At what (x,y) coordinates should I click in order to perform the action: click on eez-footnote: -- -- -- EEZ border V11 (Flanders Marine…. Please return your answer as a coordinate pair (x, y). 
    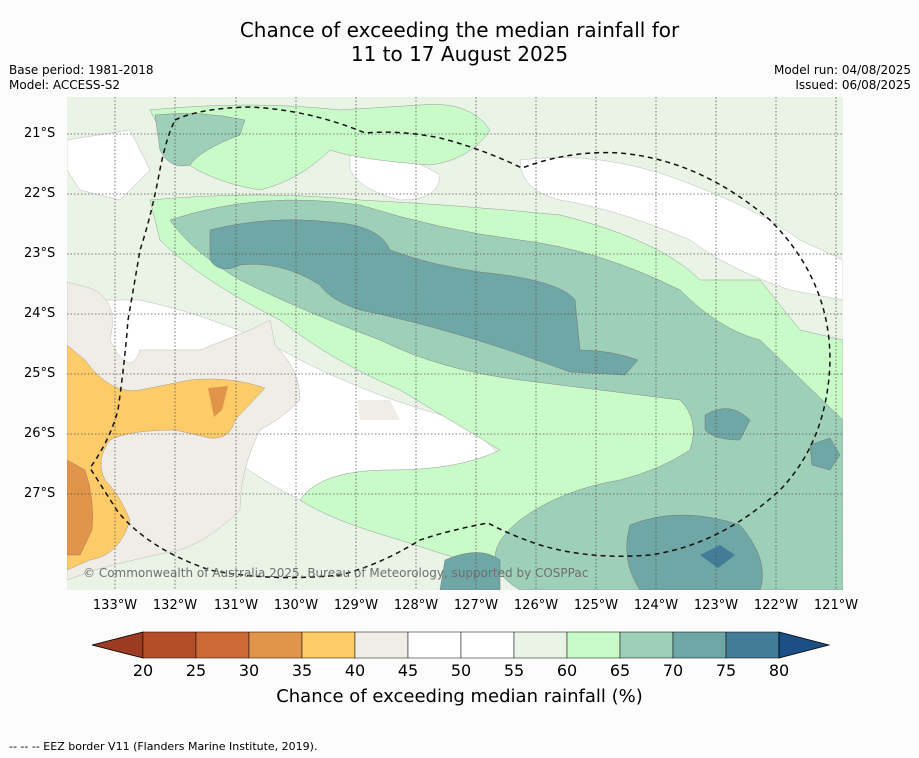
    Looking at the image, I should click on (163, 746).